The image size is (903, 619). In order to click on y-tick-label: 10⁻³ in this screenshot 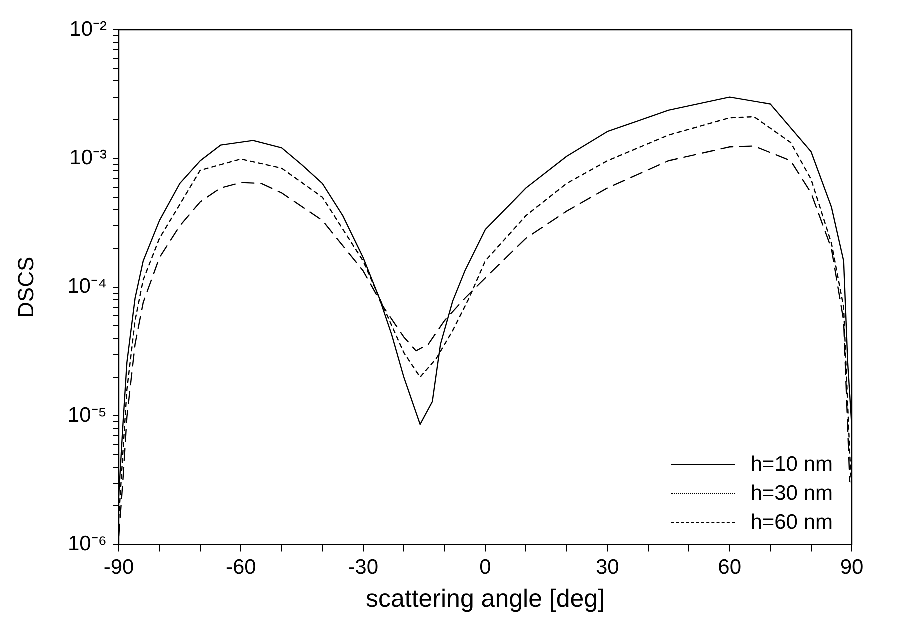, I will do `click(88, 158)`.